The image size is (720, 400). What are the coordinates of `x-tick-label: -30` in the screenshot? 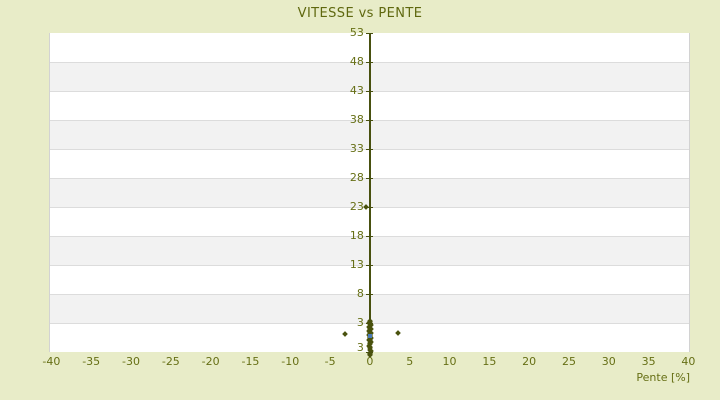 It's located at (131, 361).